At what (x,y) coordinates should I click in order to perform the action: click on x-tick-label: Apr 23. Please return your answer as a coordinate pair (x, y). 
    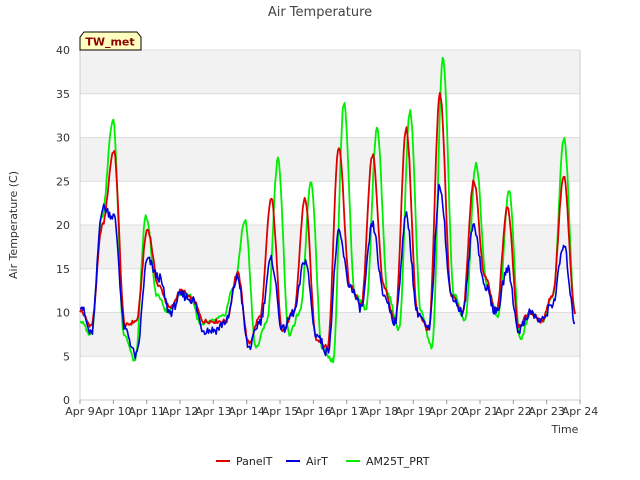
    Looking at the image, I should click on (546, 411).